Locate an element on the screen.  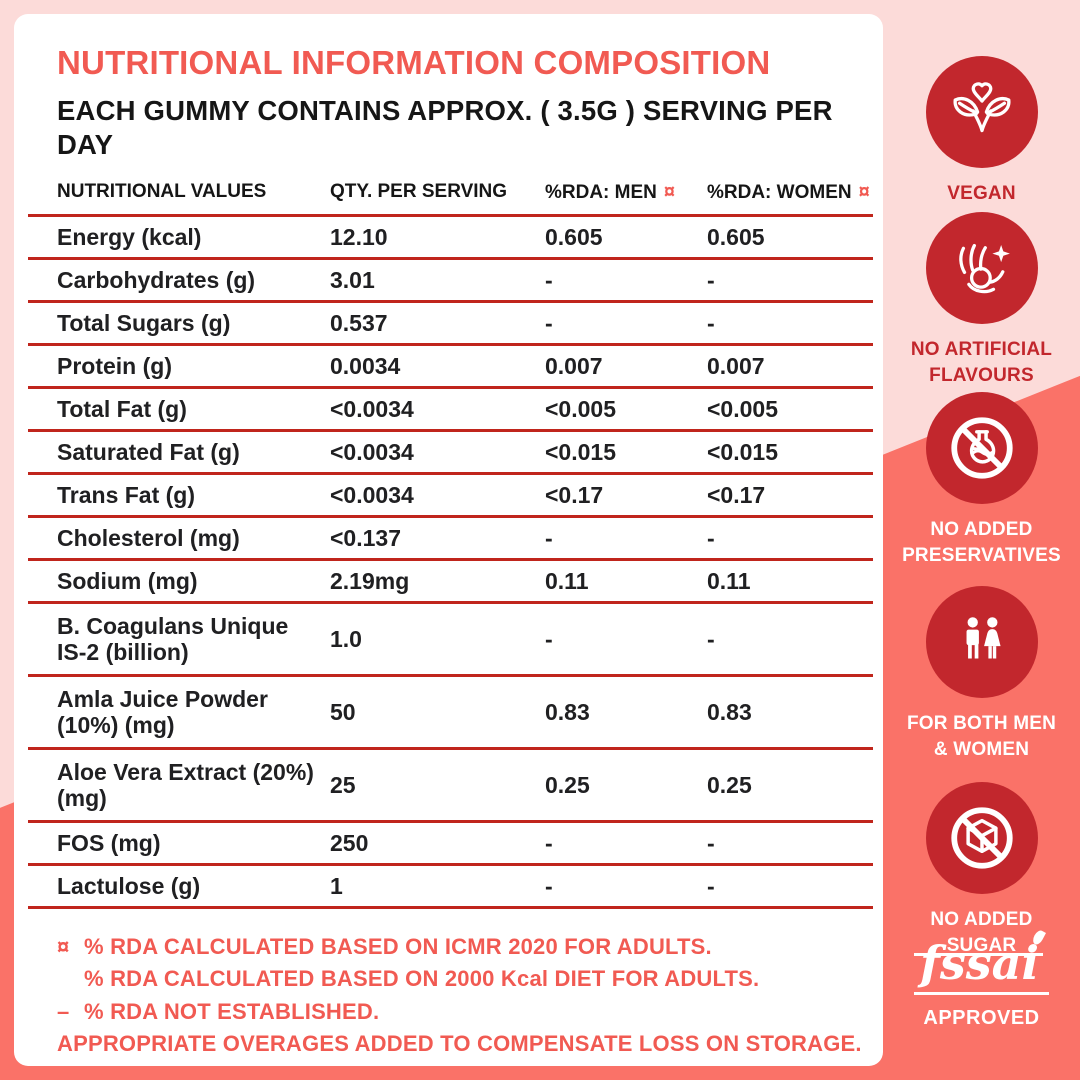
no-sugar-cube-icon is located at coordinates (981, 838).